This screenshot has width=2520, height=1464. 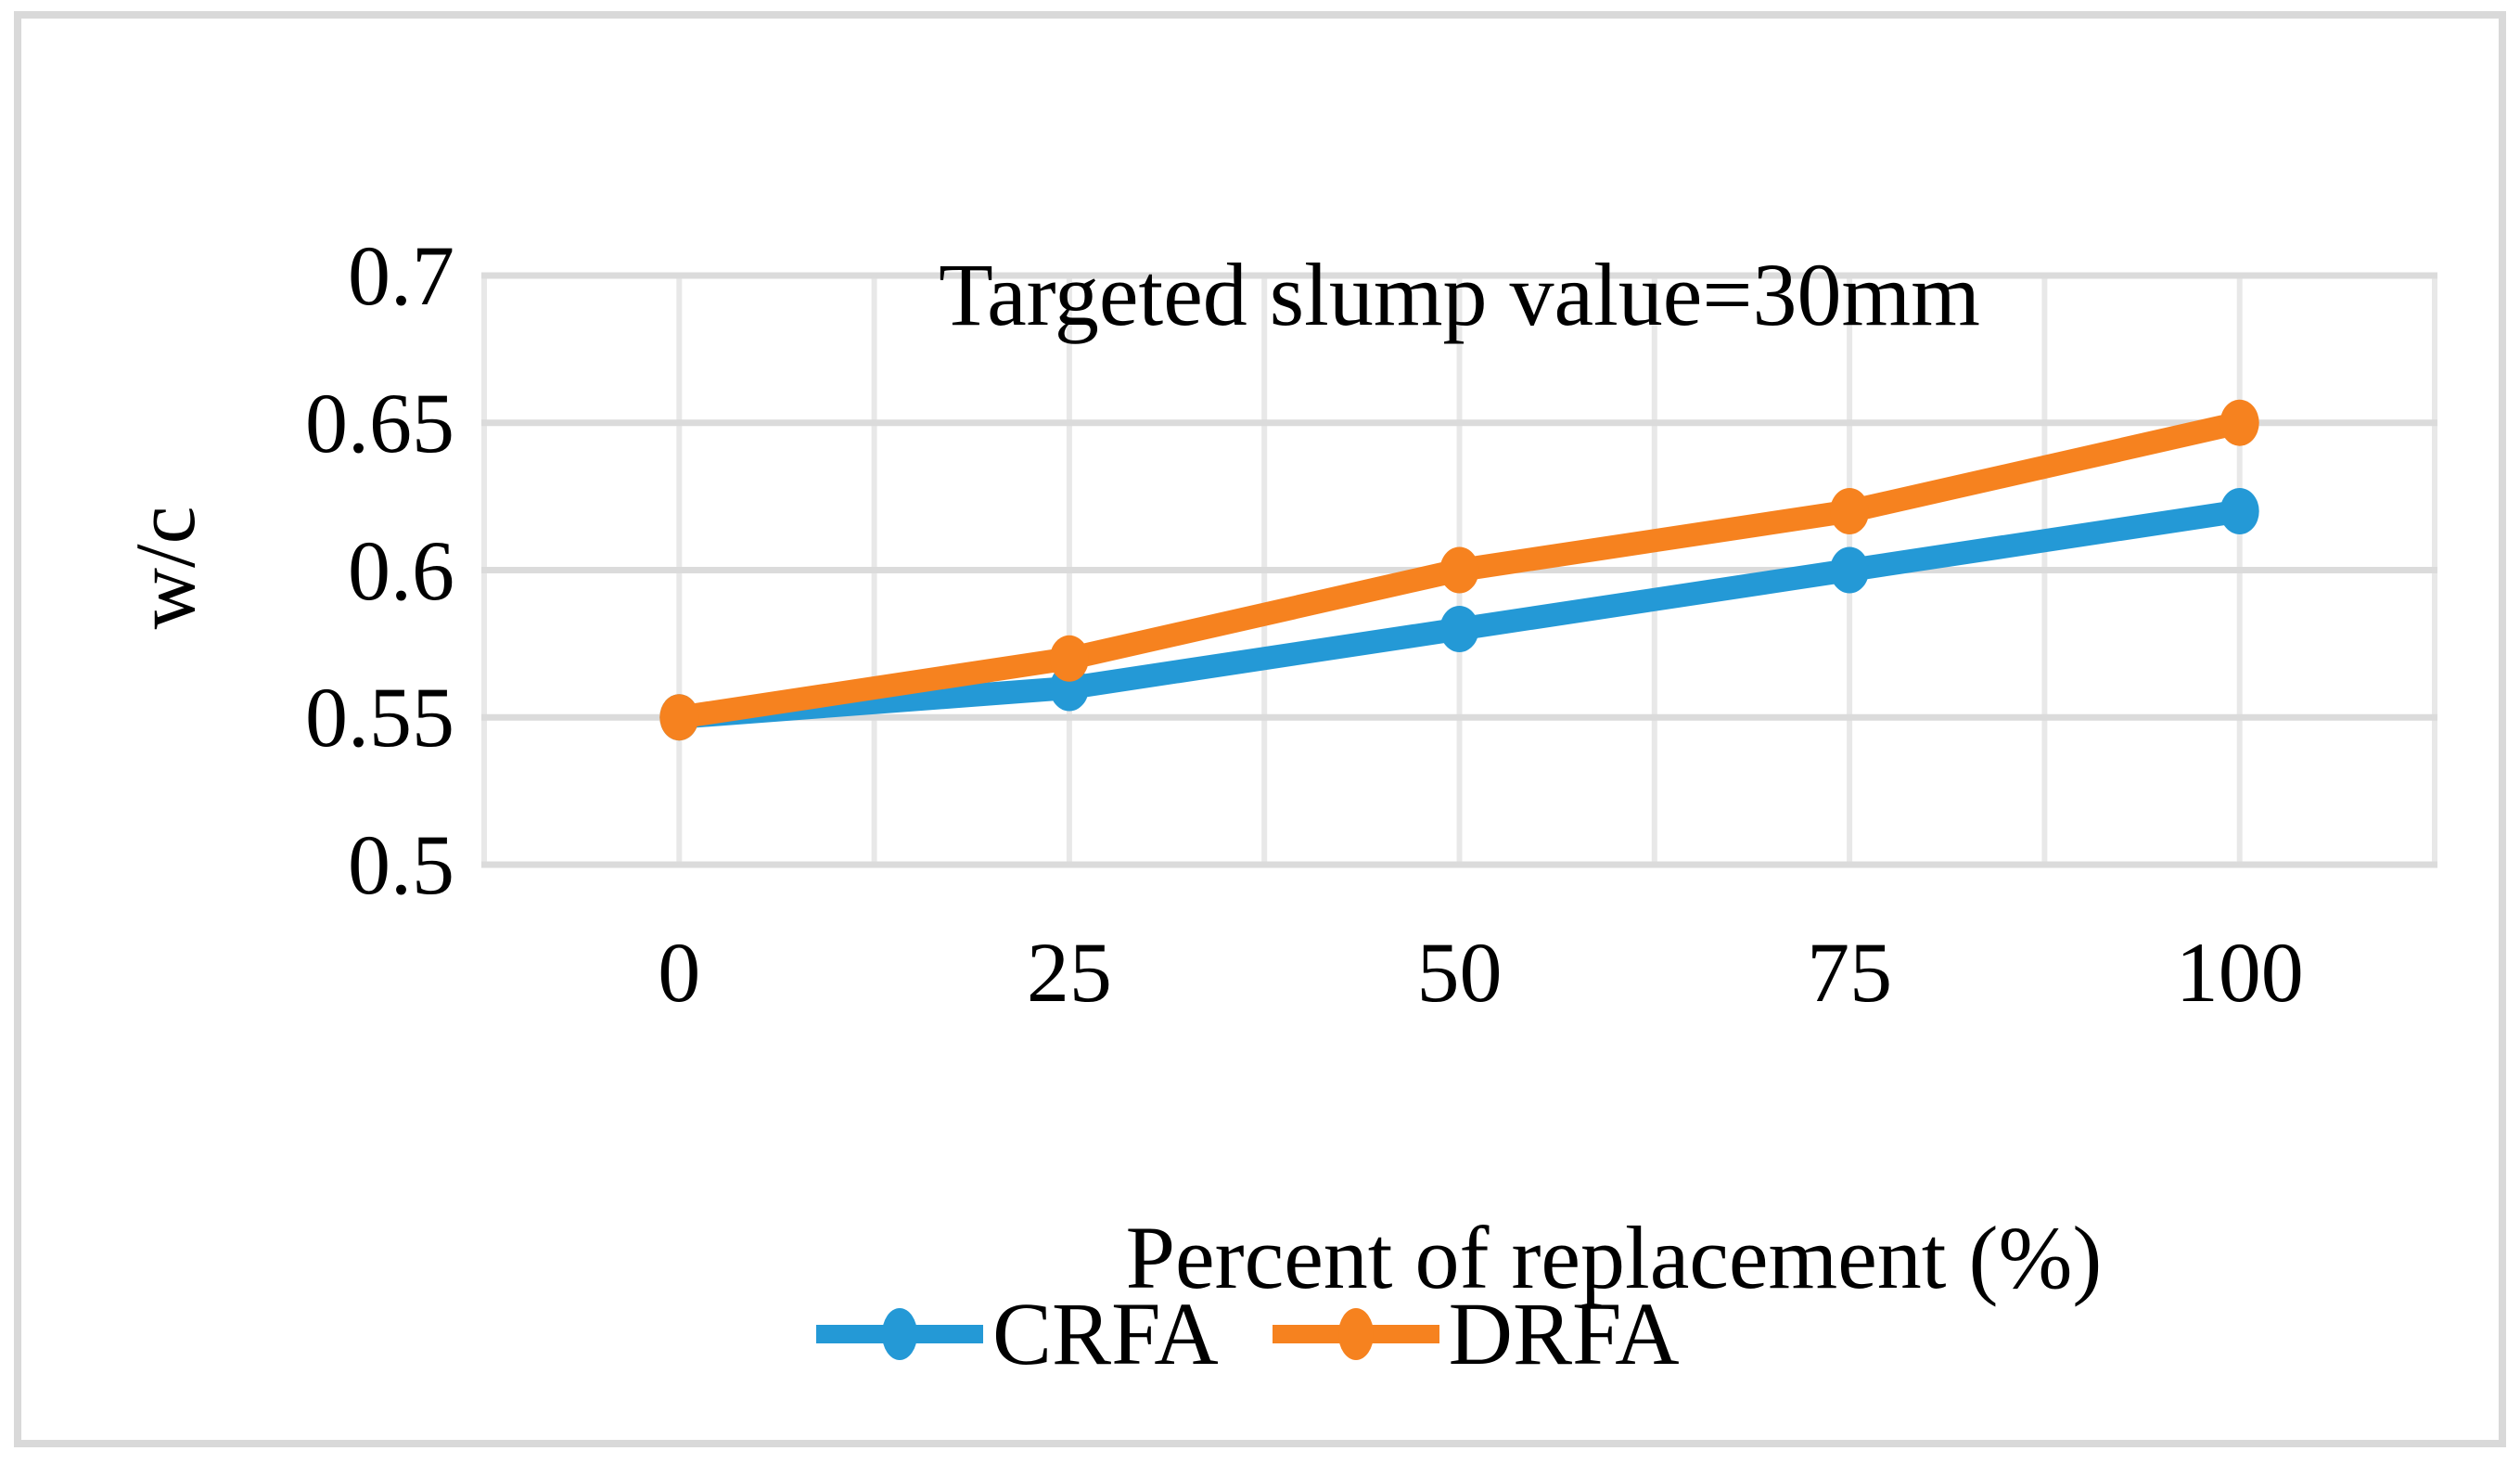 What do you see at coordinates (401, 864) in the screenshot?
I see `y-tick-label-0.5: 0.5` at bounding box center [401, 864].